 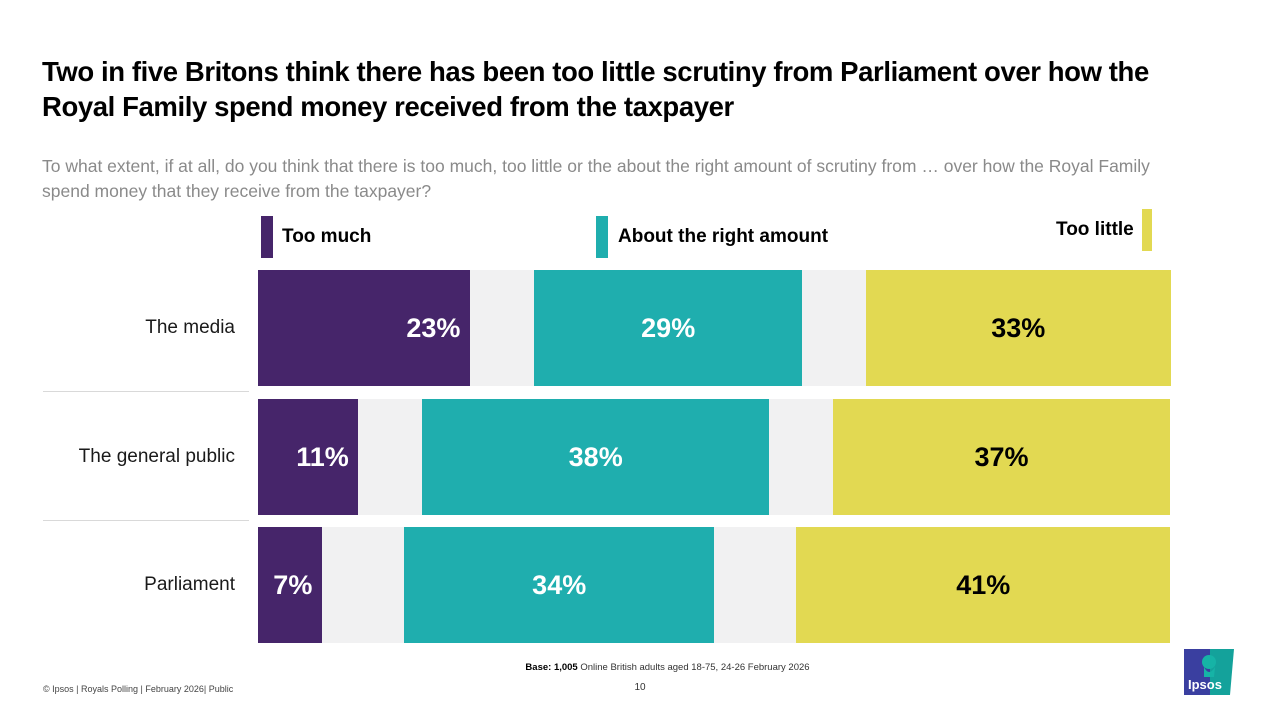 What do you see at coordinates (538, 667) in the screenshot?
I see `base-label: Base:` at bounding box center [538, 667].